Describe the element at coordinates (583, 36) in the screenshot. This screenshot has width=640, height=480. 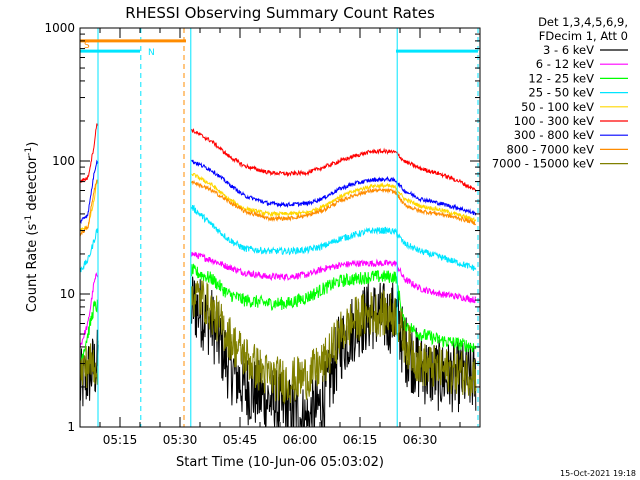
I see `legend-header-line: FDecim 1, Att 0` at that location.